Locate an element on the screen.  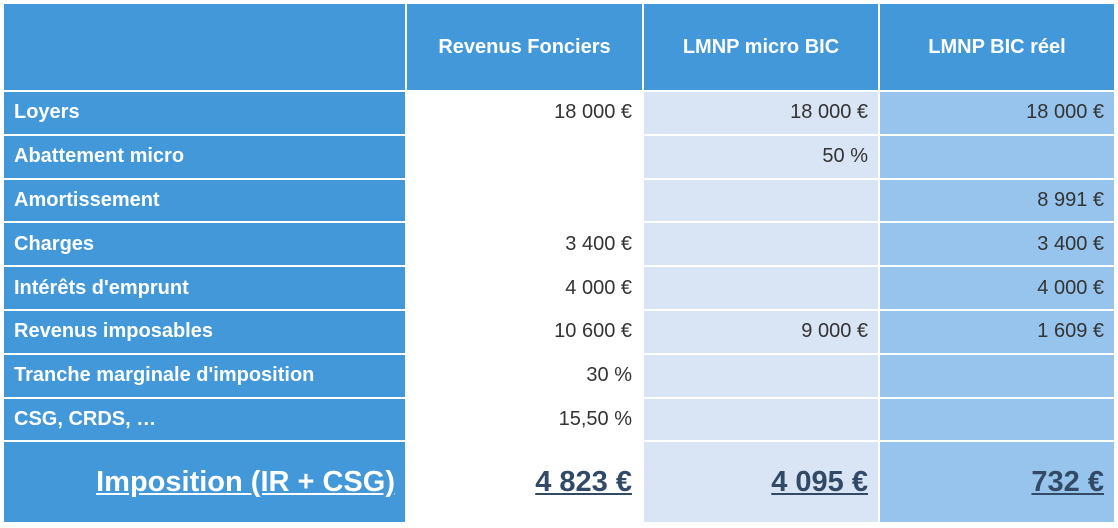
cell-revenus-fonciers: 30 % is located at coordinates (524, 375).